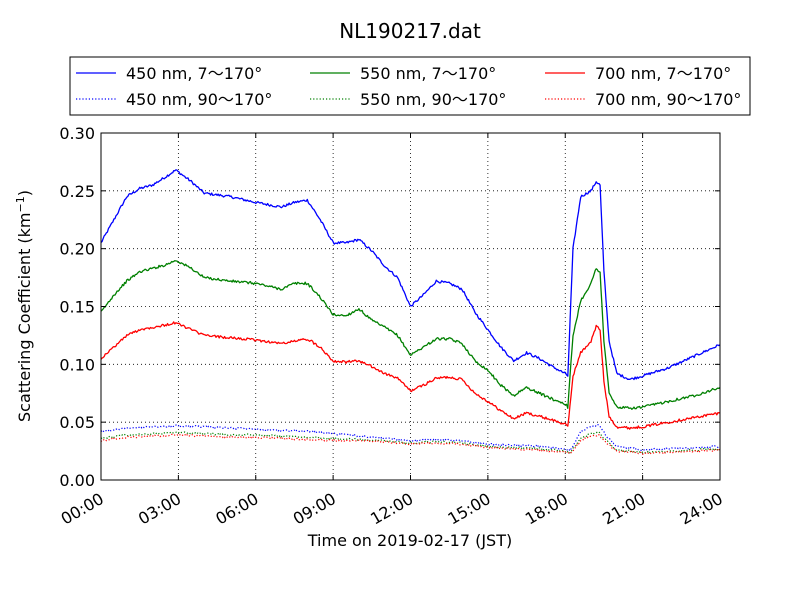 Image resolution: width=800 pixels, height=600 pixels. What do you see at coordinates (159, 509) in the screenshot?
I see `x-tick-label: 03:00` at bounding box center [159, 509].